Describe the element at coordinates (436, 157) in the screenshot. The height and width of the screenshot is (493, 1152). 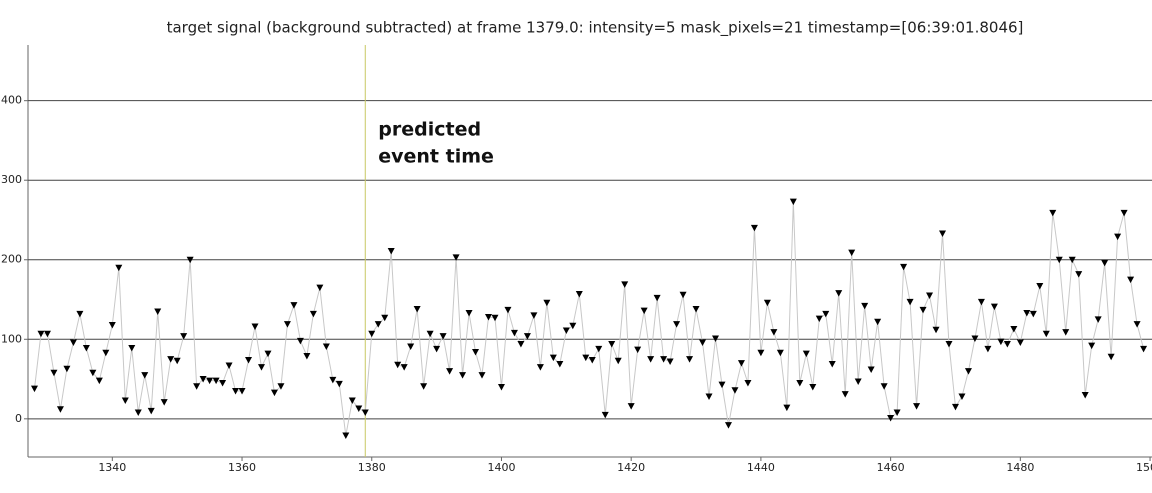
I see `annotation-text: event time` at that location.